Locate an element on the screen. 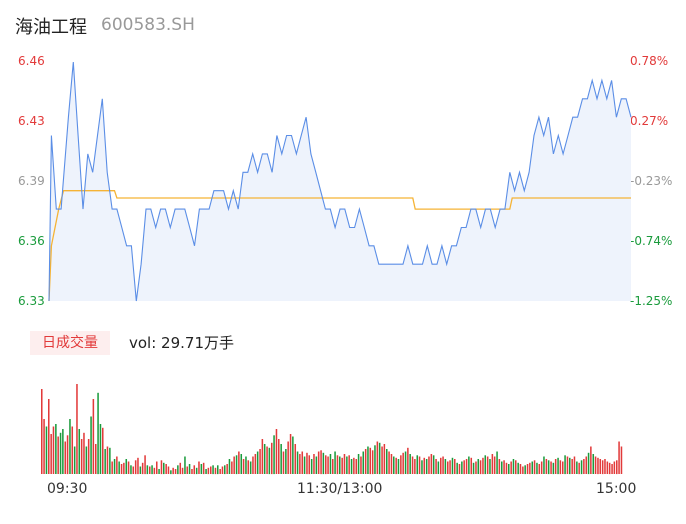  price-tick-2: 6.43 is located at coordinates (31, 121).